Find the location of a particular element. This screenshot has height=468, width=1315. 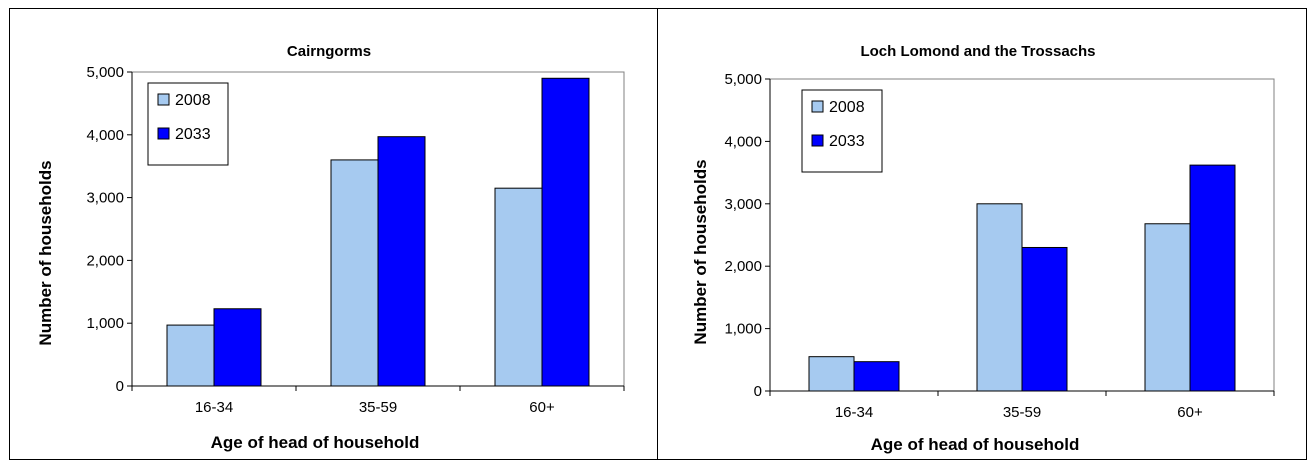

chart-title: Cairngorms is located at coordinates (329, 51).